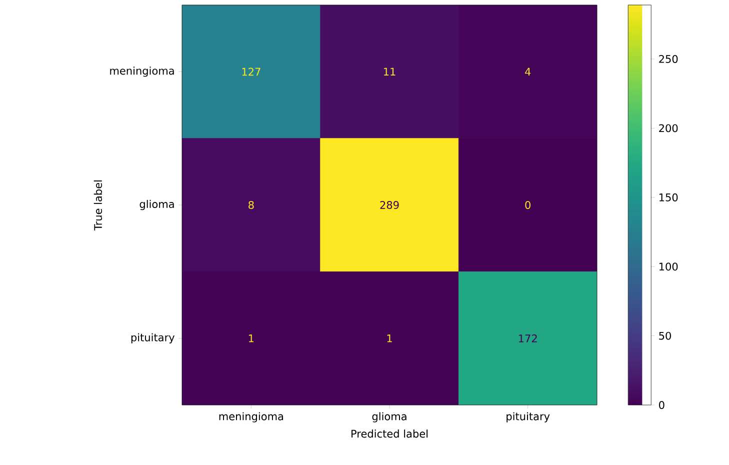 This screenshot has width=729, height=465. Describe the element at coordinates (527, 205) in the screenshot. I see `data-label: 0` at that location.